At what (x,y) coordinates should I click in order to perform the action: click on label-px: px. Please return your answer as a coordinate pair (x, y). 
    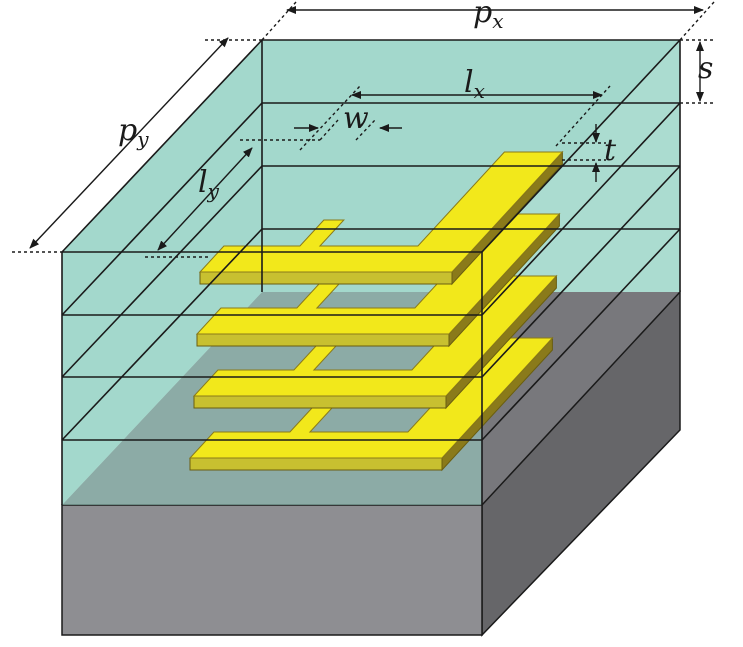
    Looking at the image, I should click on (488, 16).